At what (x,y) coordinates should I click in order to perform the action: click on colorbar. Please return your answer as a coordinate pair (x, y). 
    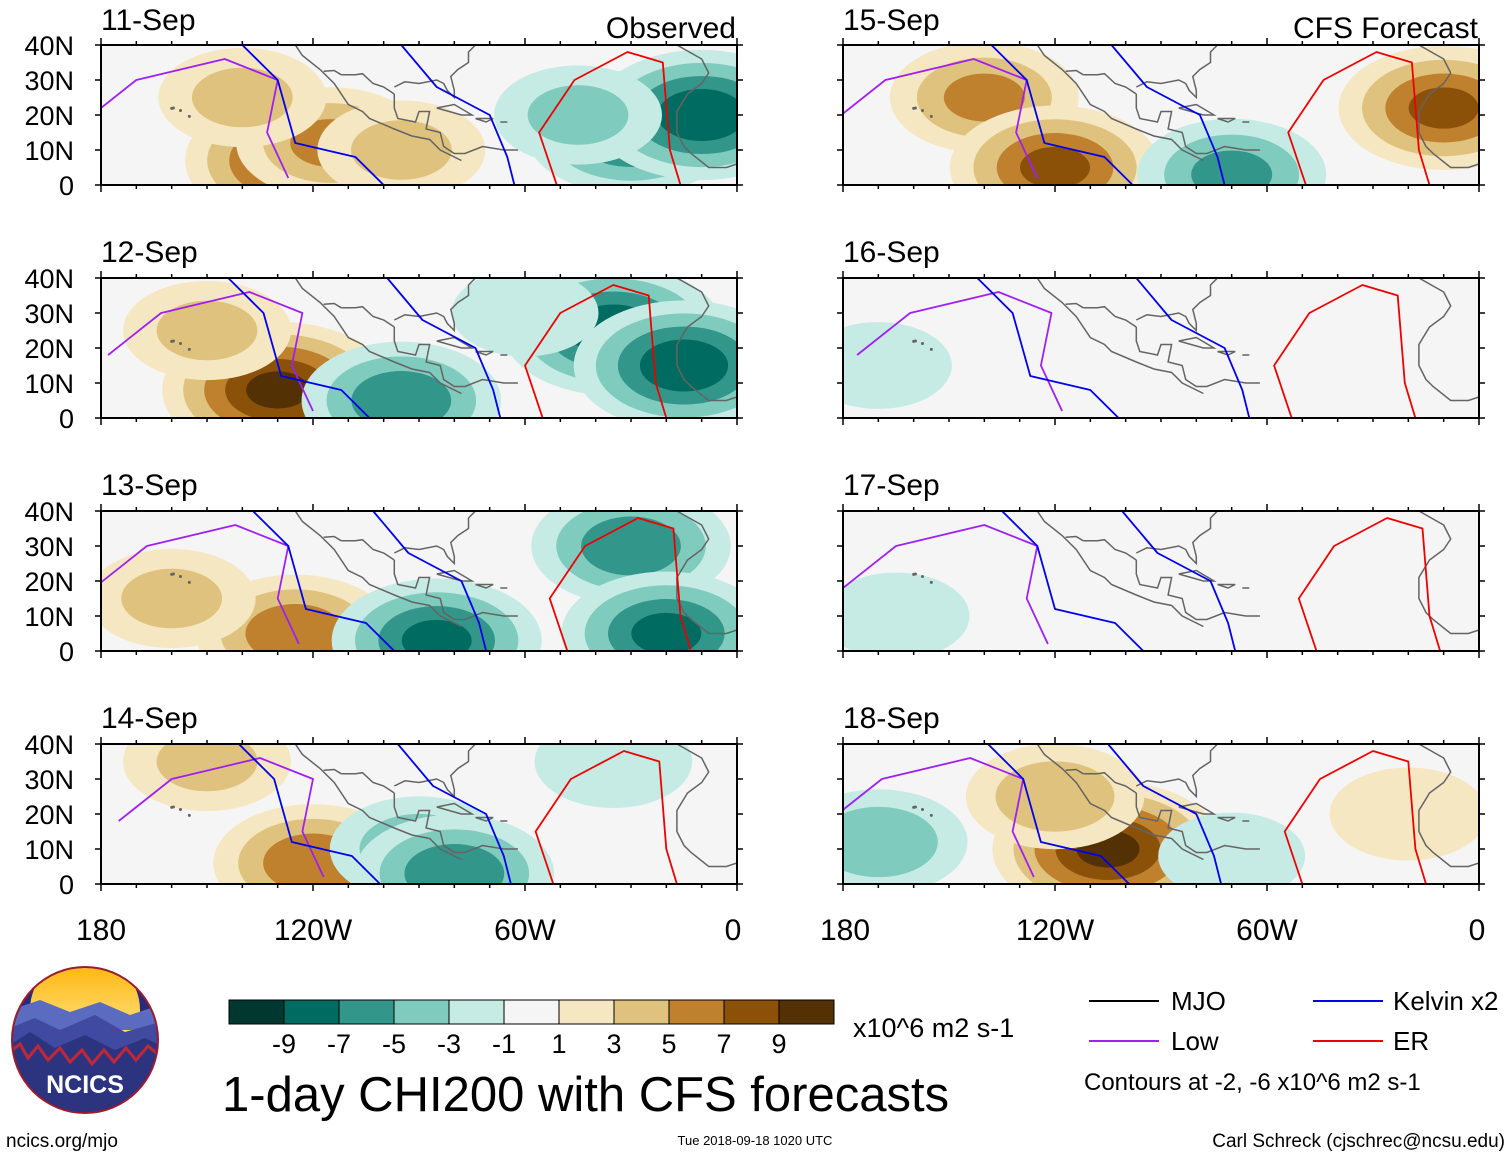
    Looking at the image, I should click on (531, 1012).